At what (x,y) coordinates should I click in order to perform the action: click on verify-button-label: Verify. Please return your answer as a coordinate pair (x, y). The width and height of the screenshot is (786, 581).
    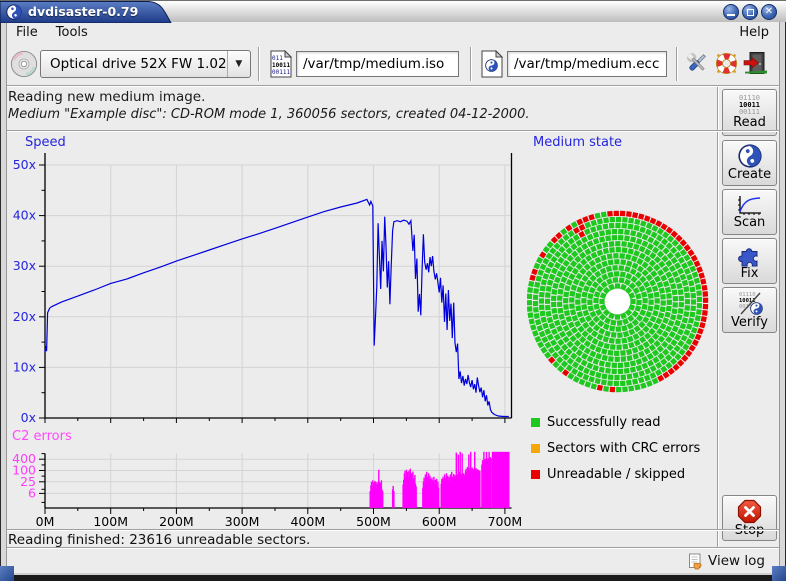
    Looking at the image, I should click on (749, 323).